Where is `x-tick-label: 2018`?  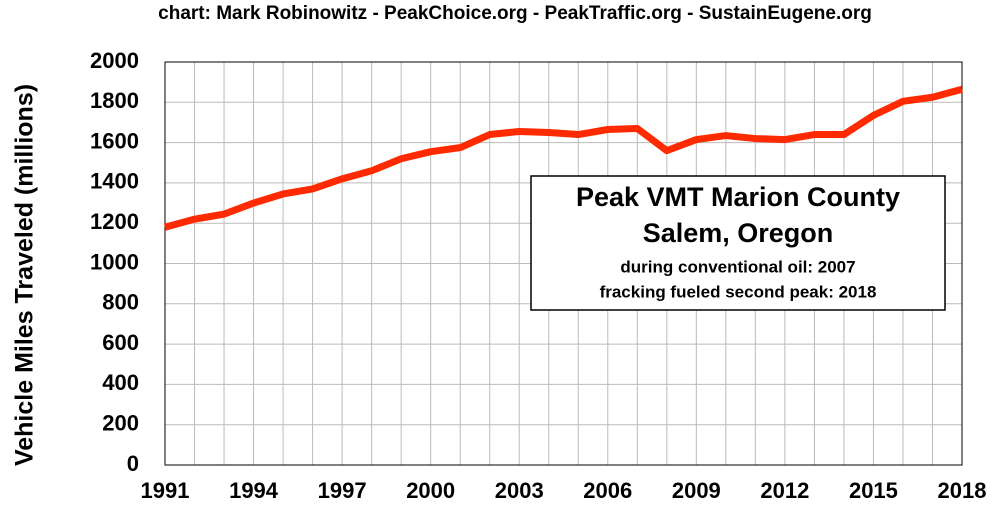
x-tick-label: 2018 is located at coordinates (962, 490).